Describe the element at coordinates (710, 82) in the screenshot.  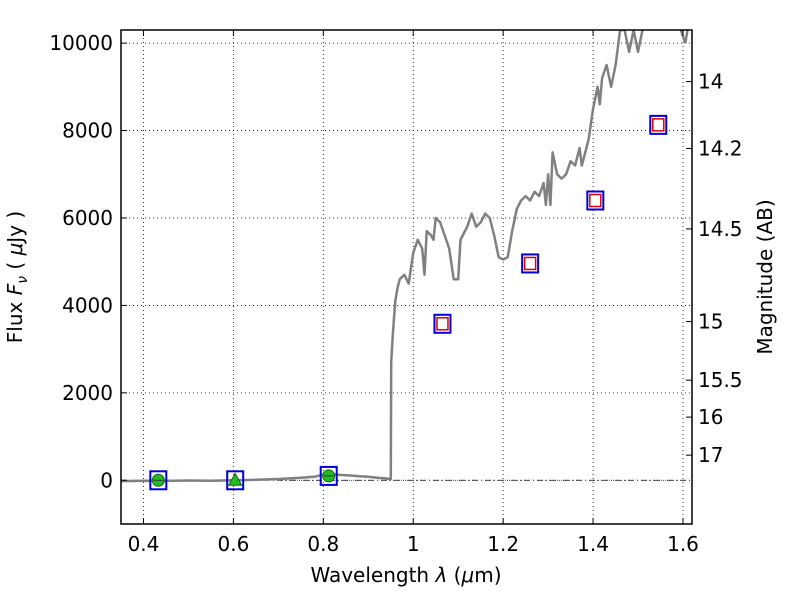
I see `y2-tick-label: 14` at that location.